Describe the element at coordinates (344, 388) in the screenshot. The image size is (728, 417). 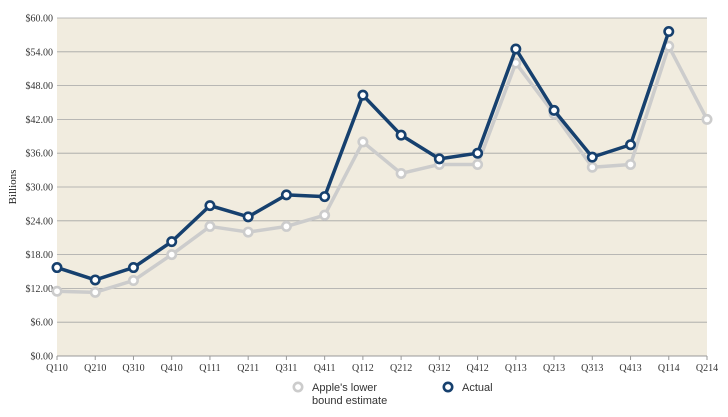
I see `legend-label: Apple's lower` at that location.